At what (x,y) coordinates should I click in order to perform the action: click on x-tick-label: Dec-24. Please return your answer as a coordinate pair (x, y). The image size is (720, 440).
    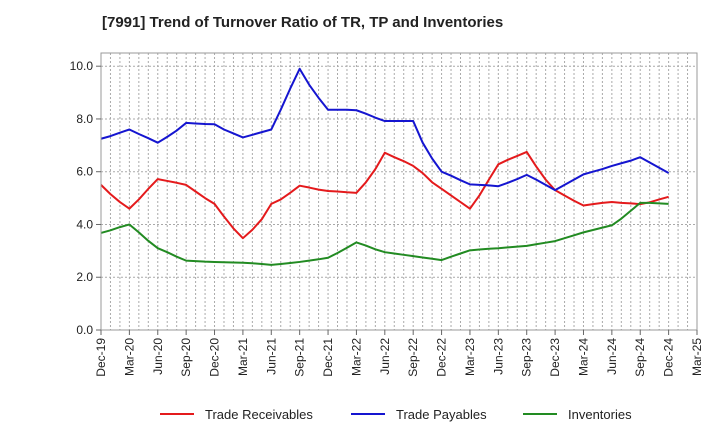
    Looking at the image, I should click on (669, 357).